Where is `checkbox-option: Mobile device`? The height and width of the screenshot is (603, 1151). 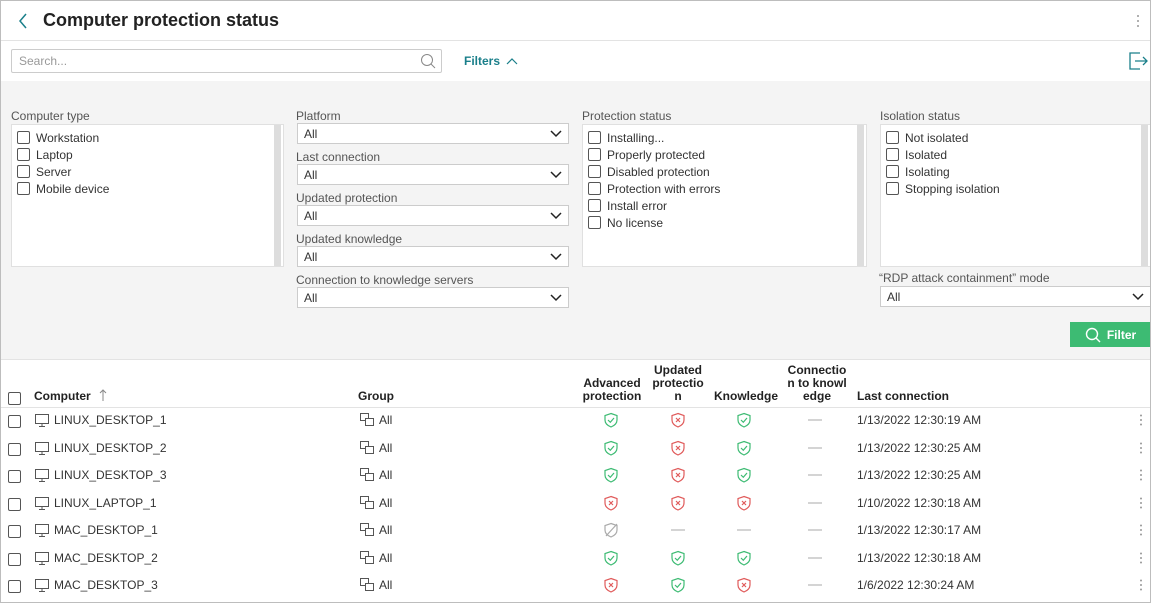 checkbox-option: Mobile device is located at coordinates (150, 188).